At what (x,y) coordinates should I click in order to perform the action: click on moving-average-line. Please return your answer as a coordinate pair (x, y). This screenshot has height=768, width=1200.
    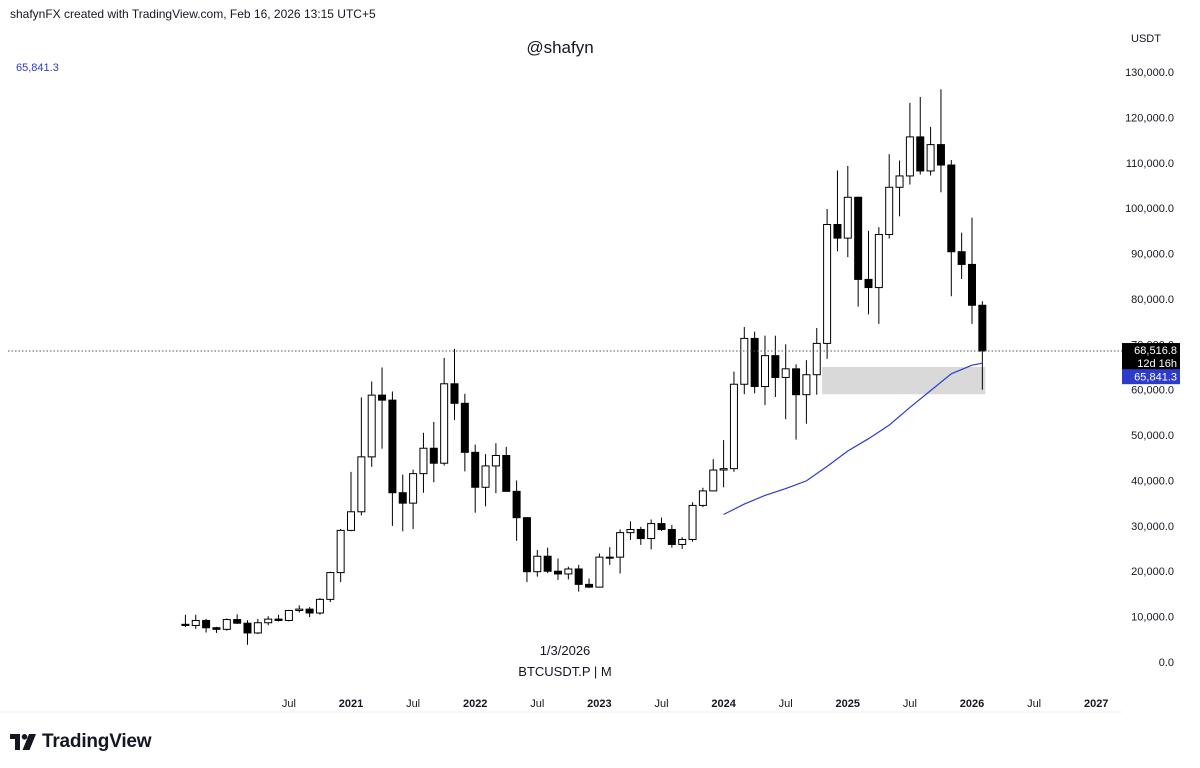
    Looking at the image, I should click on (853, 439).